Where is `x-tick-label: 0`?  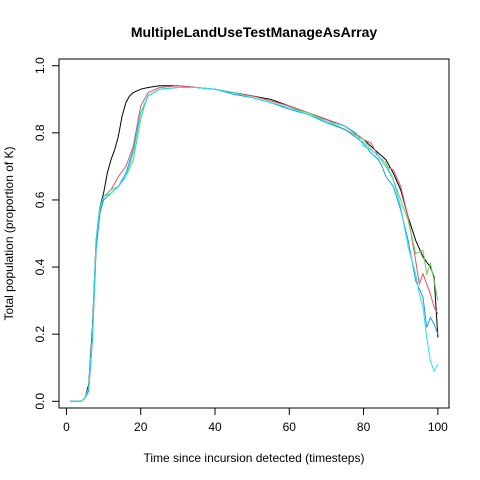 x-tick-label: 0 is located at coordinates (66, 427).